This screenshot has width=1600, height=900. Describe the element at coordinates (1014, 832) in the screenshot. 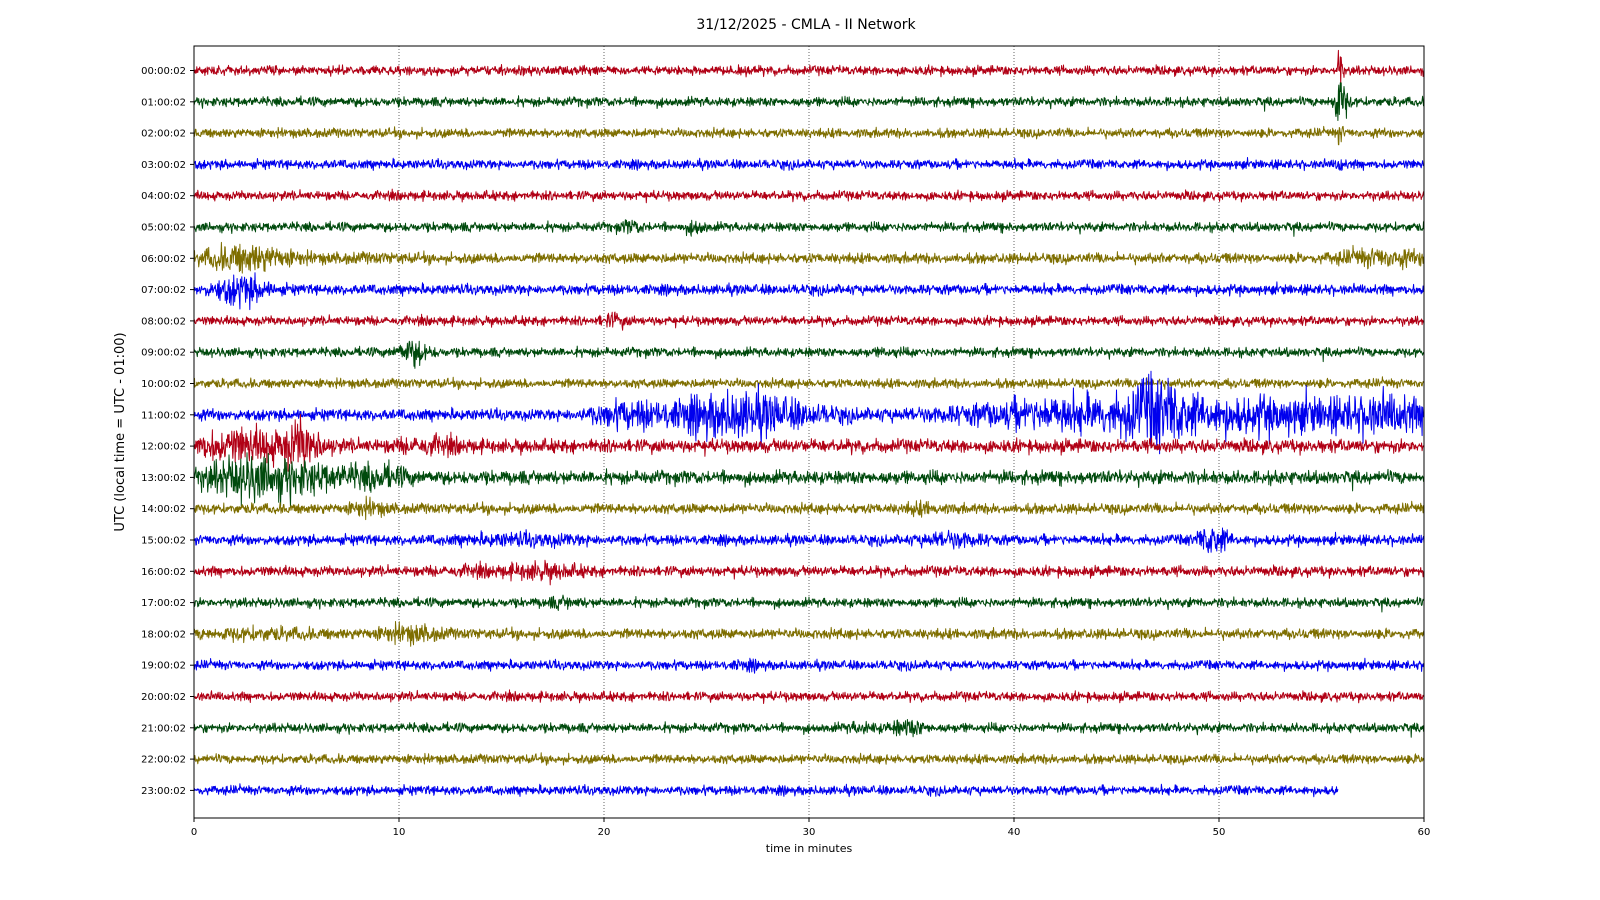

I see `x-tick-label: 40` at that location.